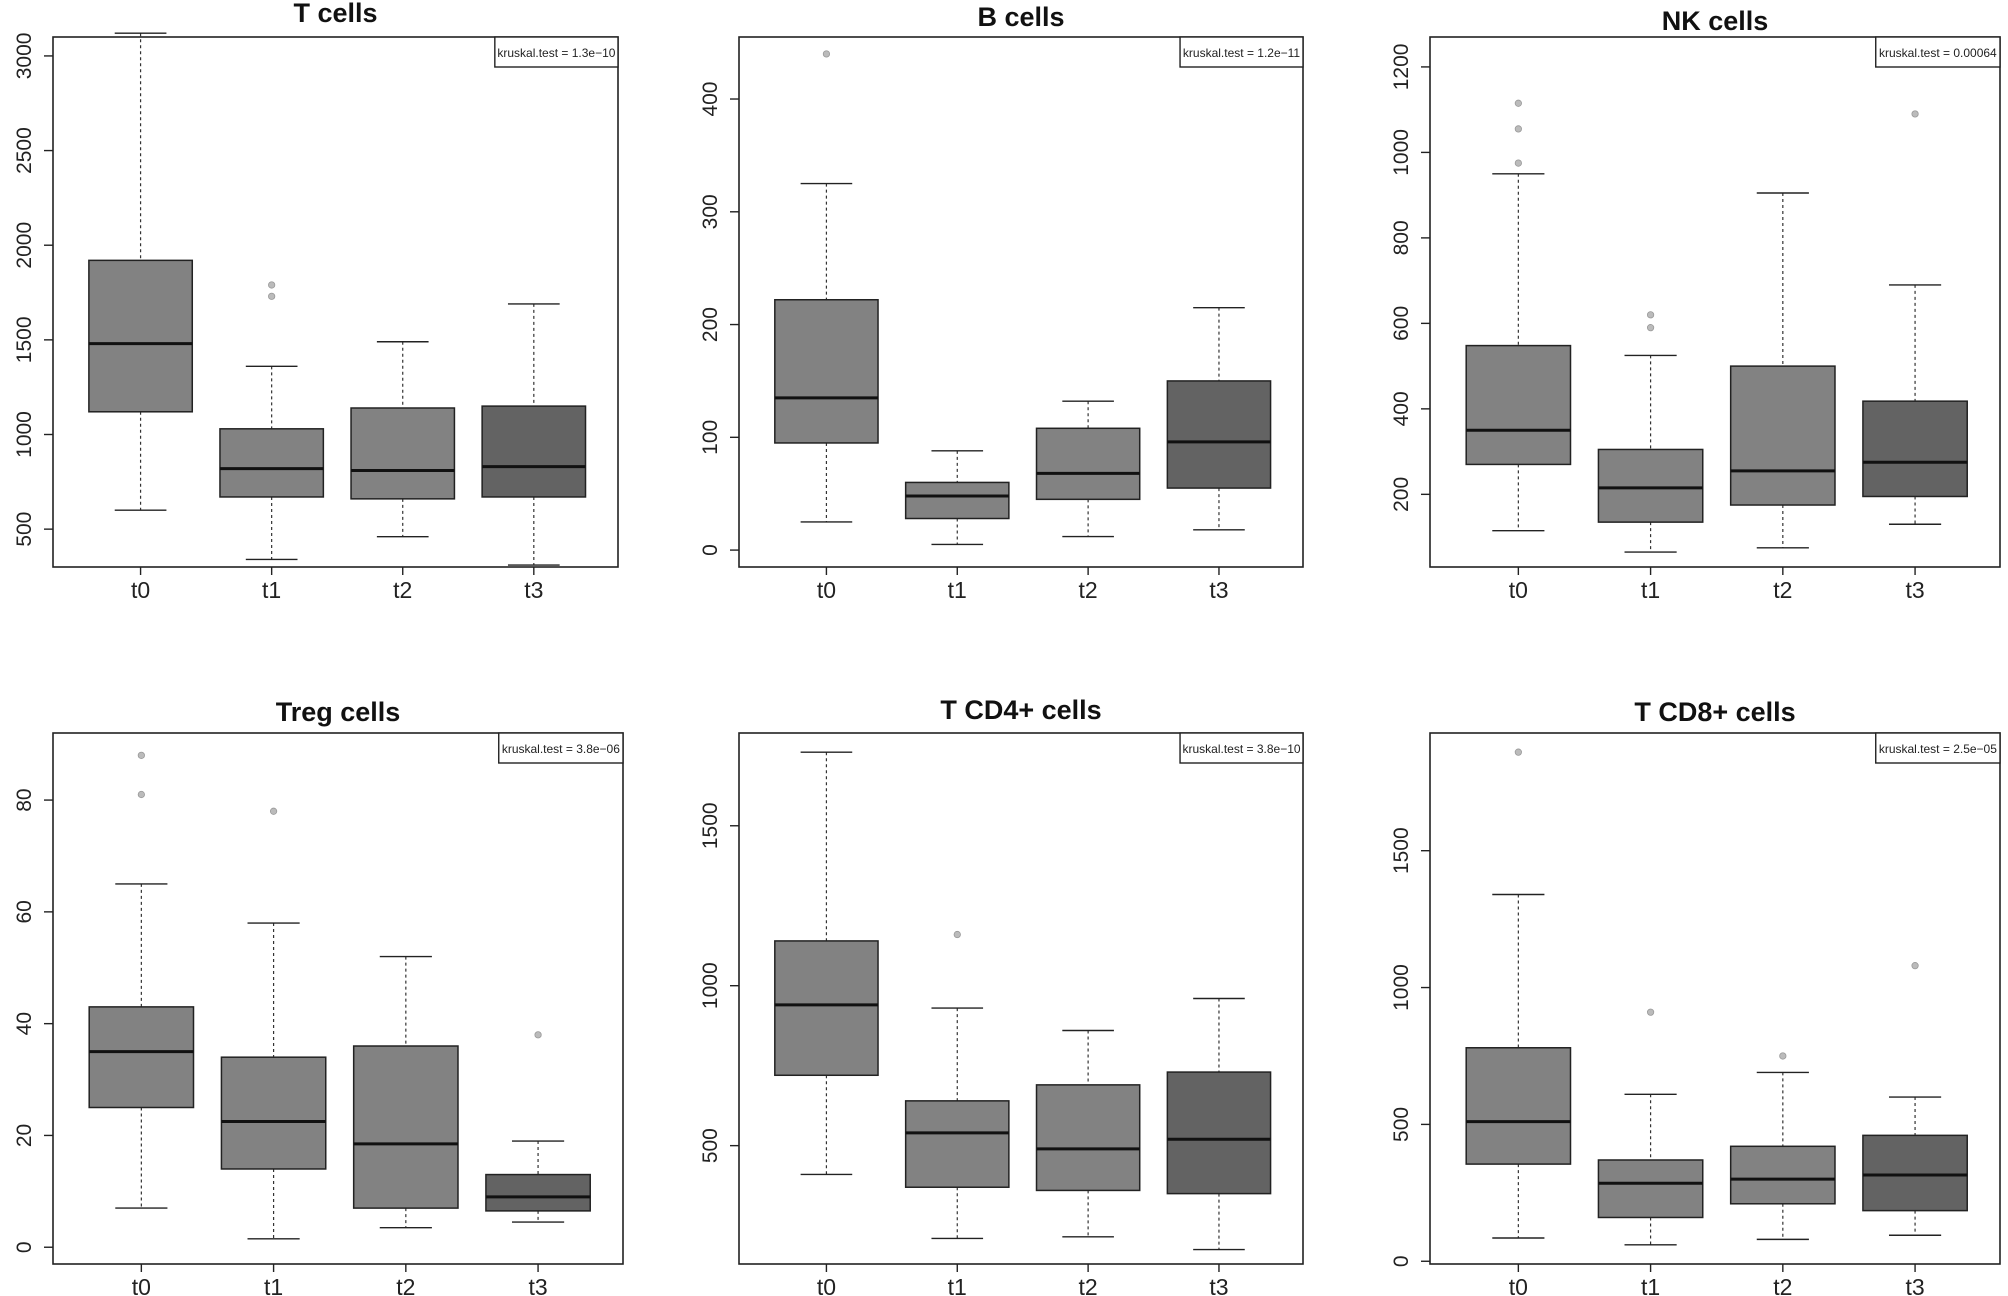  I want to click on y-tick-label: 200, so click(710, 324).